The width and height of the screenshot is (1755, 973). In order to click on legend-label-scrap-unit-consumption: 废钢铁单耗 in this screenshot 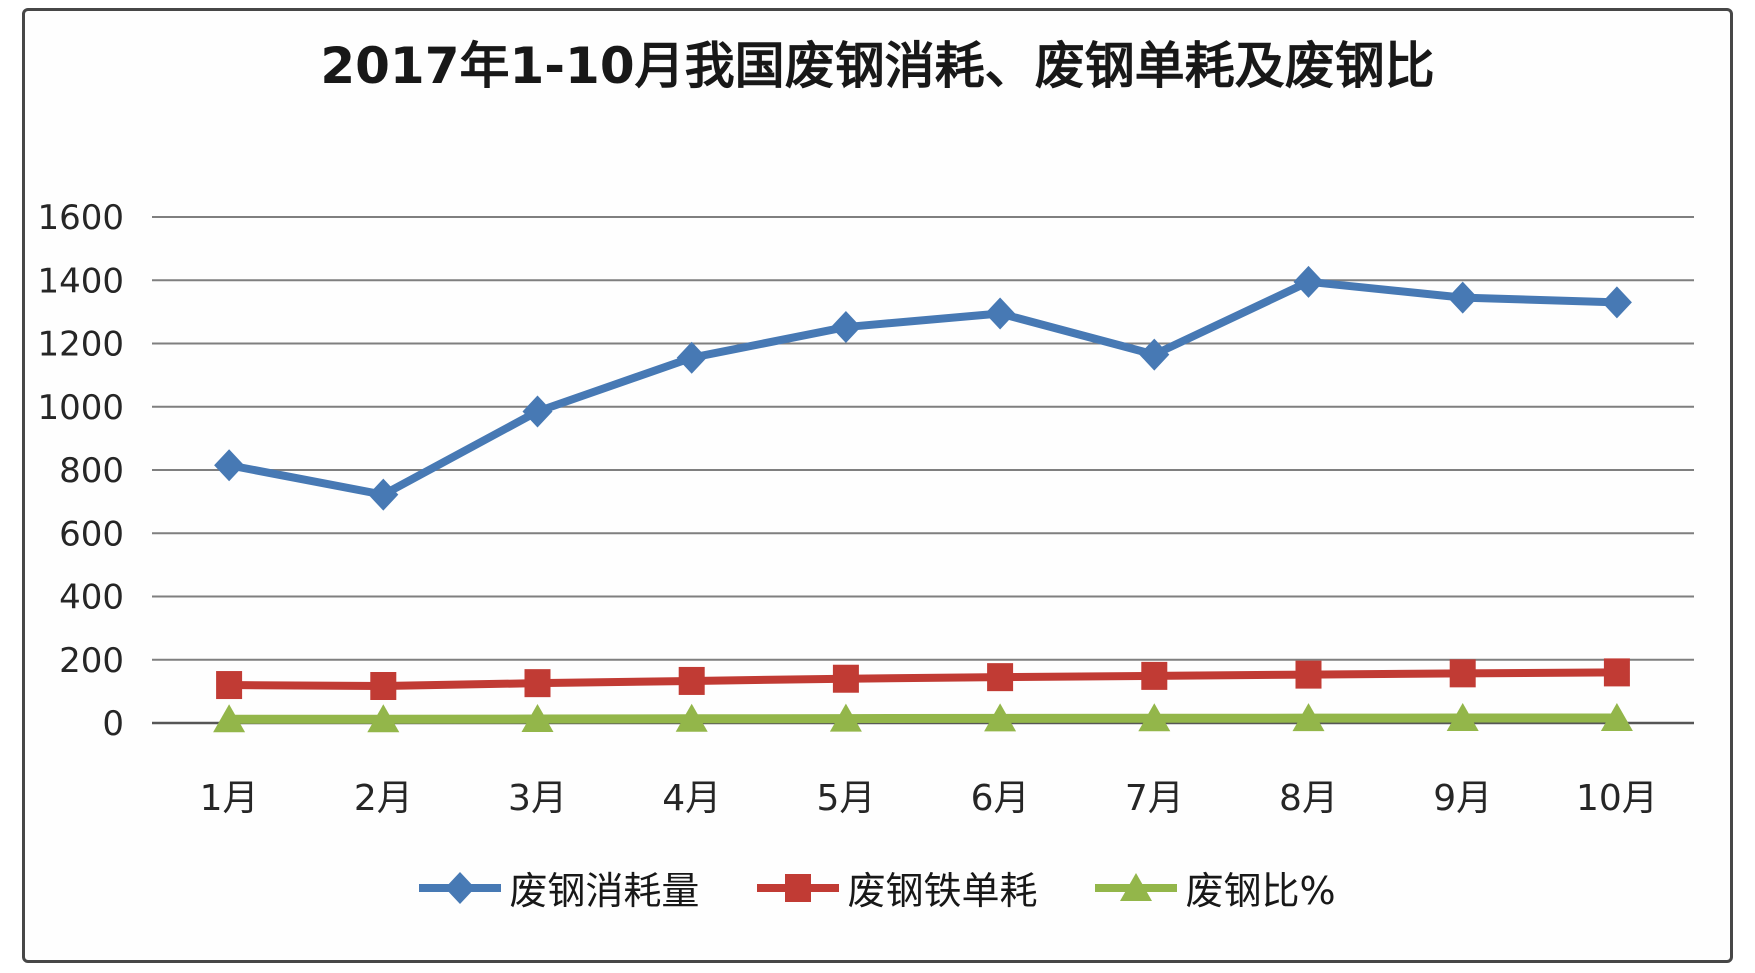, I will do `click(942, 891)`.